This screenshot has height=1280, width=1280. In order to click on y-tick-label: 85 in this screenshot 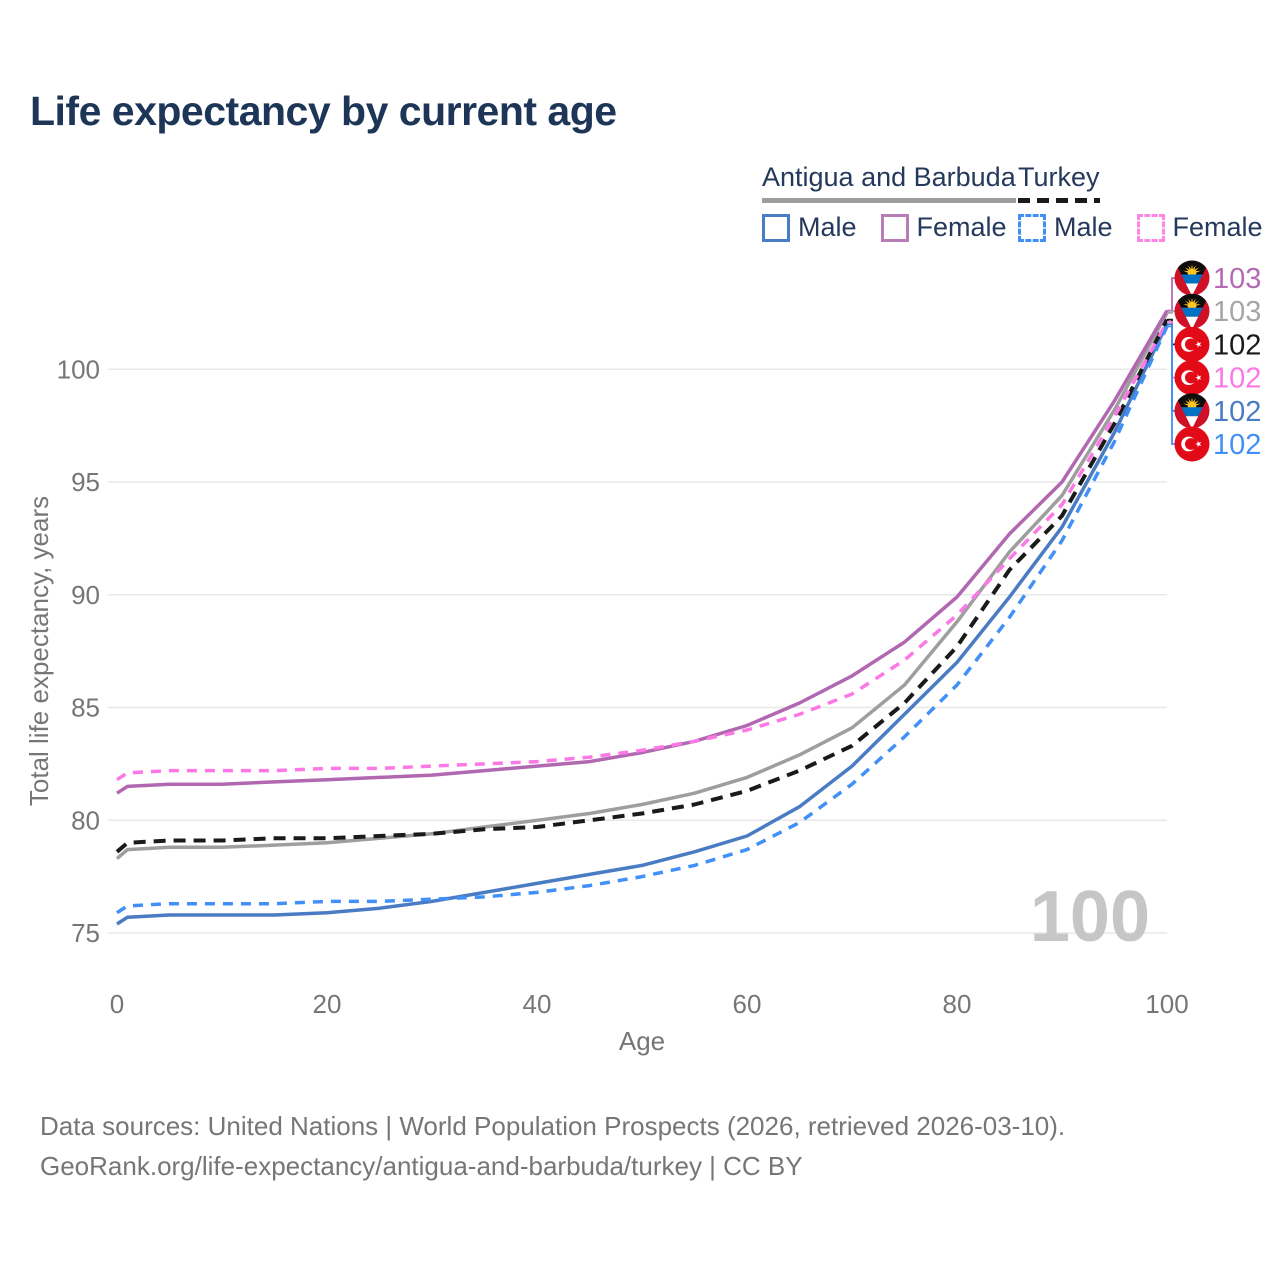, I will do `click(85, 708)`.